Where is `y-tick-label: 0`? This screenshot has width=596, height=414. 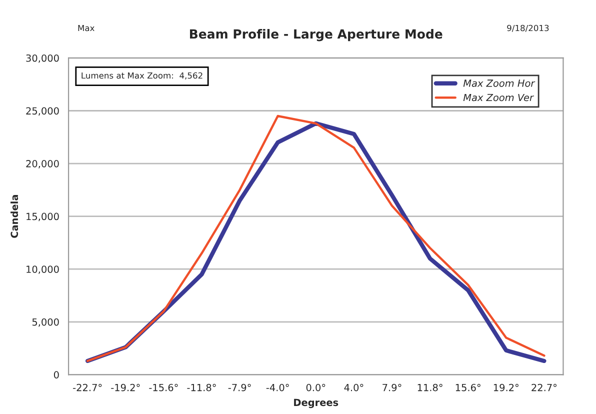 y-tick-label: 0 is located at coordinates (56, 374).